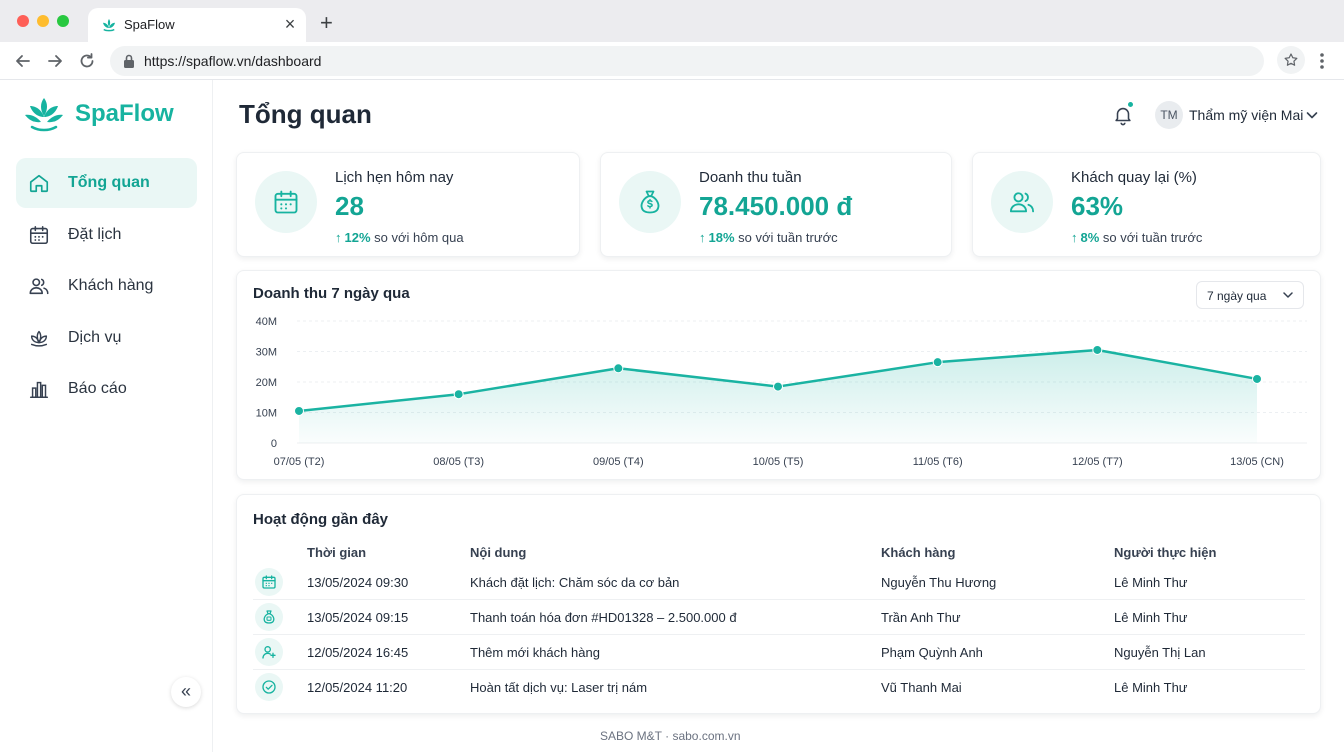 The width and height of the screenshot is (1344, 752). Describe the element at coordinates (63, 21) in the screenshot. I see `window-maximize-button` at that location.